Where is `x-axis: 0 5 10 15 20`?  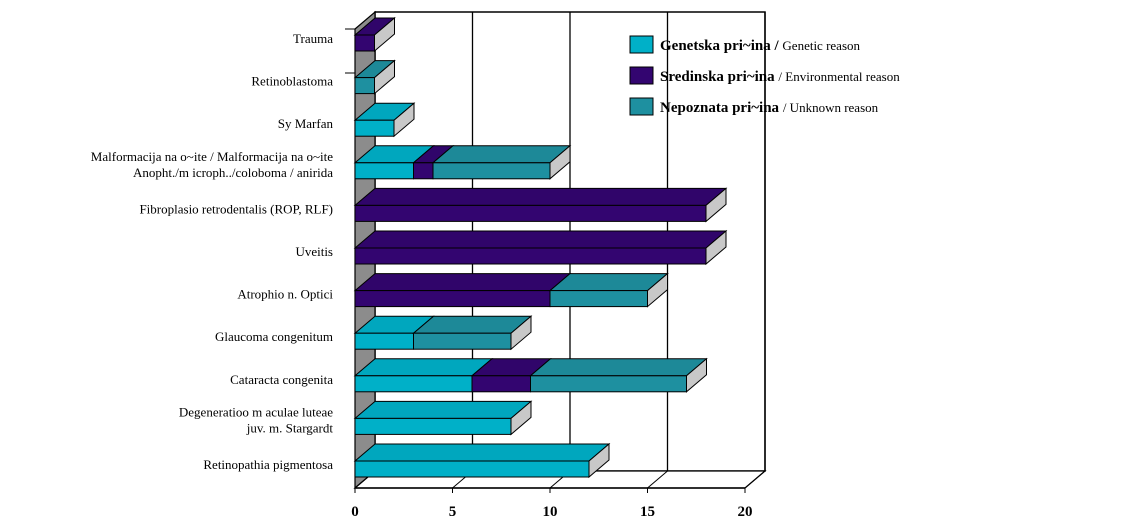 x-axis: 0 5 10 15 20 is located at coordinates (551, 512).